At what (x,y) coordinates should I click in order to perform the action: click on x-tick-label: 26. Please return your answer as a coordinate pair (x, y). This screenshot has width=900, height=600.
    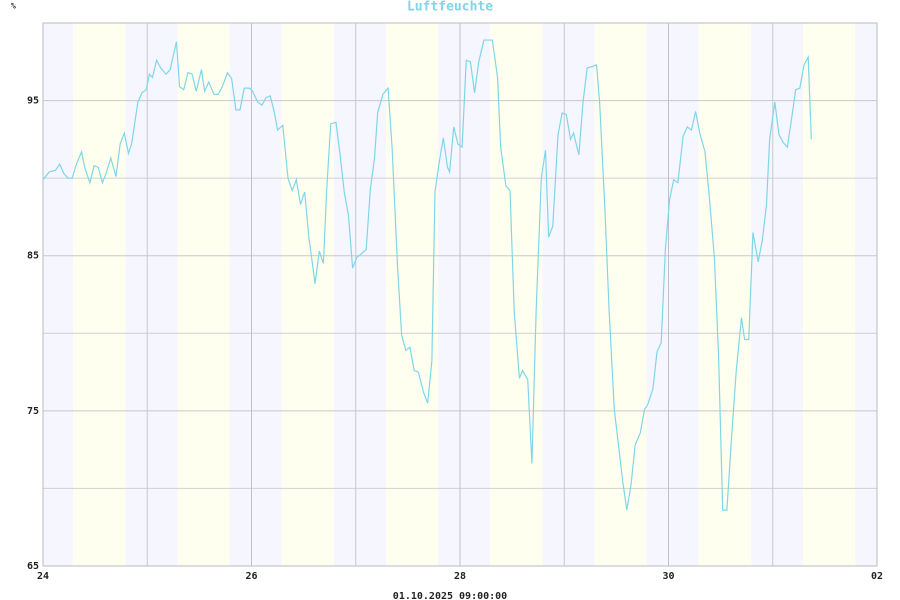
    Looking at the image, I should click on (251, 576).